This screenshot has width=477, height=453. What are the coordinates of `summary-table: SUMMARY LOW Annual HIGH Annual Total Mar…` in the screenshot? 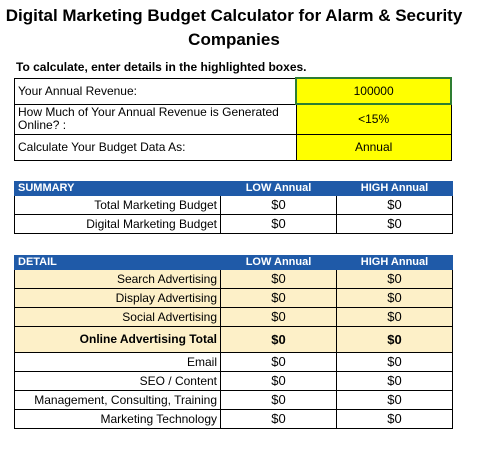 It's located at (233, 207).